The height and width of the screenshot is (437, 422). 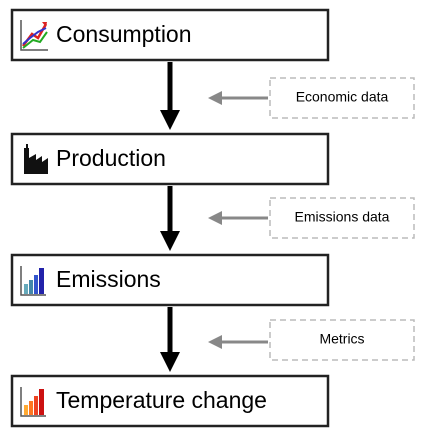 I want to click on input-label: Emissions data, so click(x=342, y=217).